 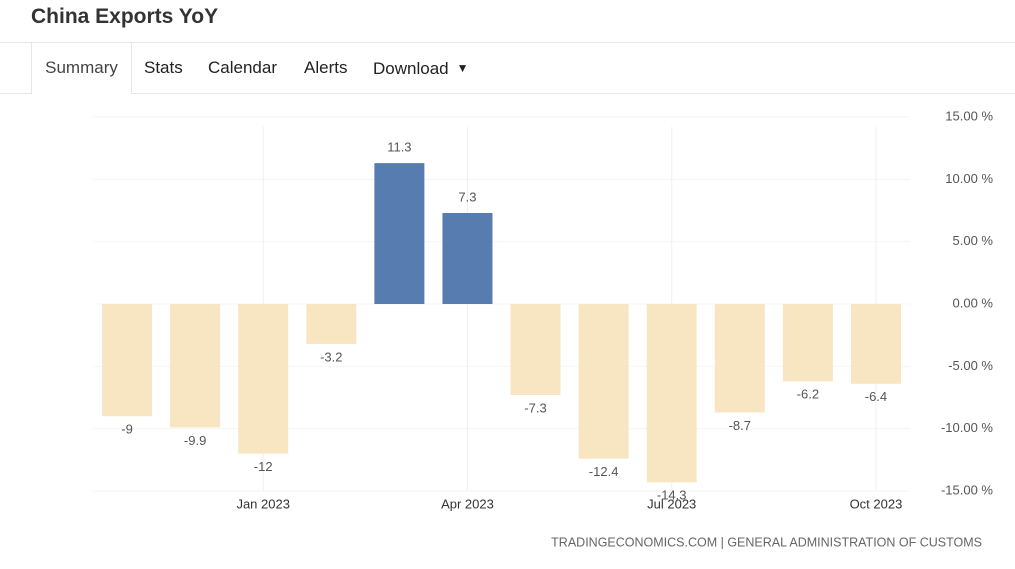 I want to click on data-label: -3.2, so click(x=331, y=356).